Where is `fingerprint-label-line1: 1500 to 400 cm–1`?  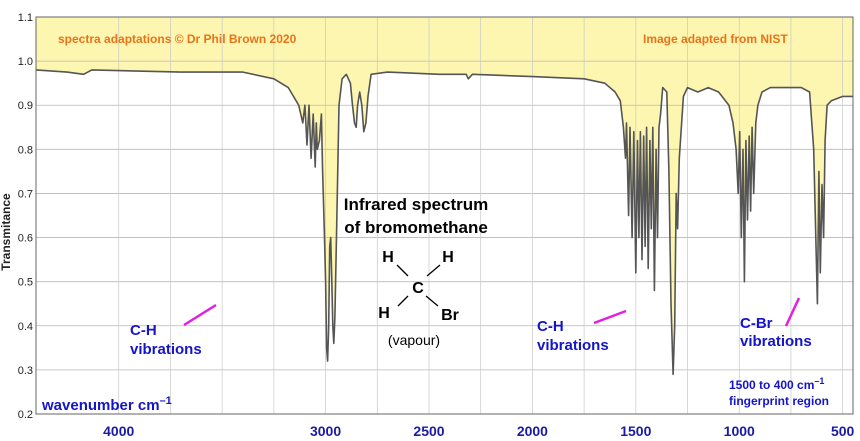 fingerprint-label-line1: 1500 to 400 cm–1 is located at coordinates (776, 384).